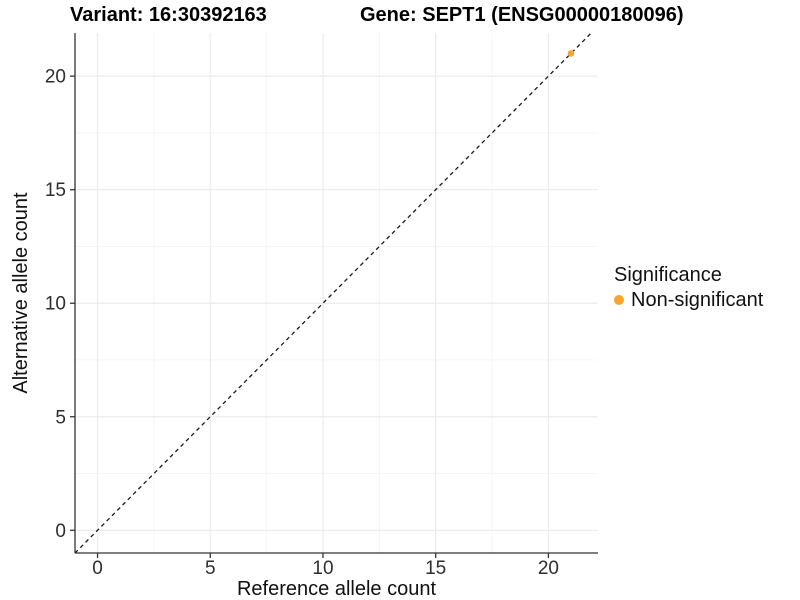 Image resolution: width=800 pixels, height=600 pixels. Describe the element at coordinates (697, 300) in the screenshot. I see `legend-item-label: Non-significant` at that location.